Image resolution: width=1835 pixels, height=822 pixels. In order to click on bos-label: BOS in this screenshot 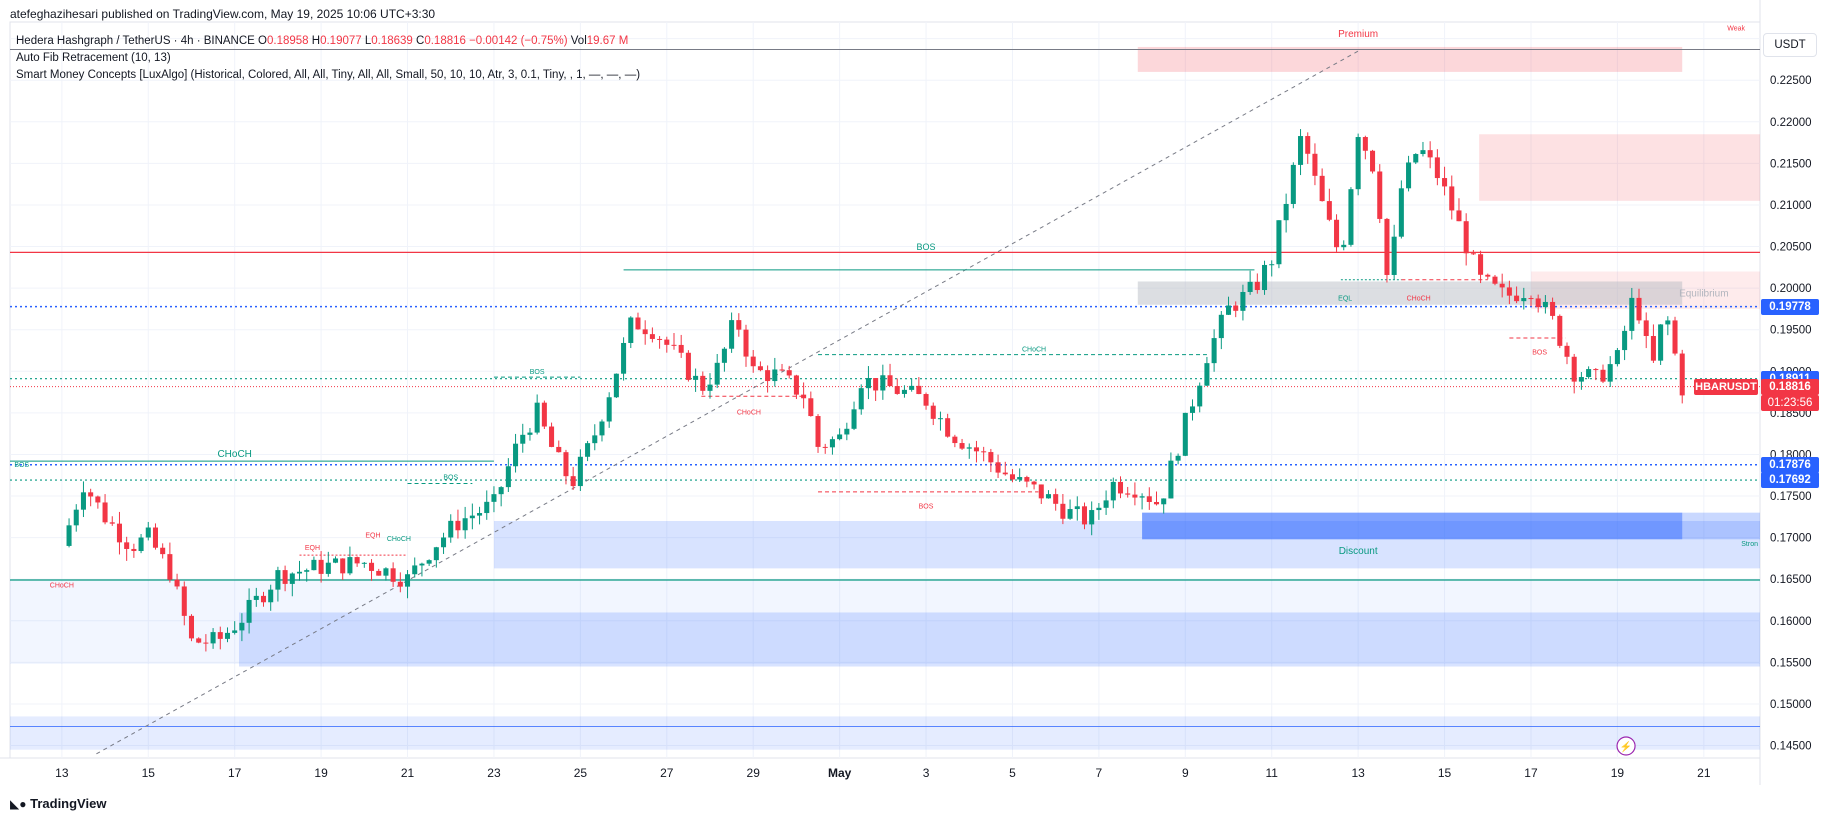, I will do `click(926, 247)`.